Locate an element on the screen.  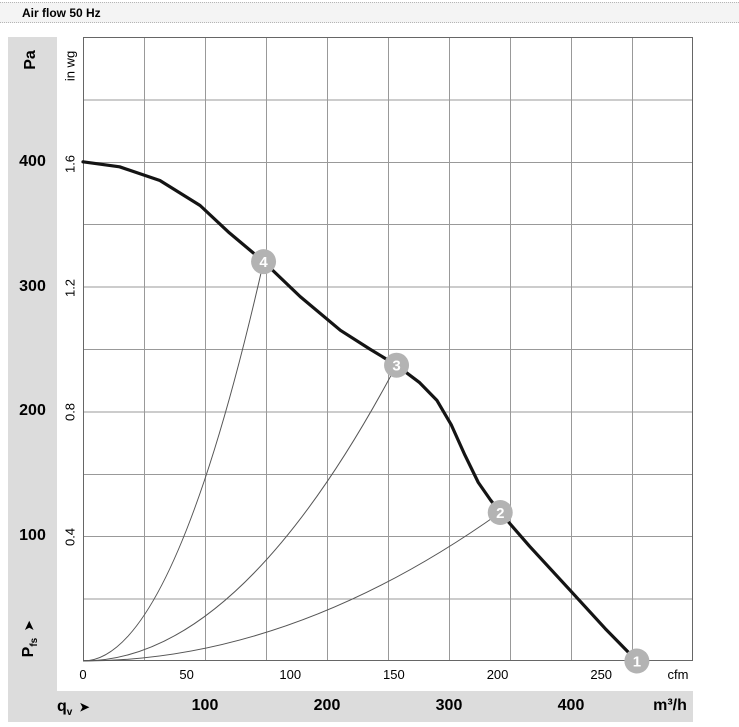
y-axis-strip is located at coordinates (32, 364).